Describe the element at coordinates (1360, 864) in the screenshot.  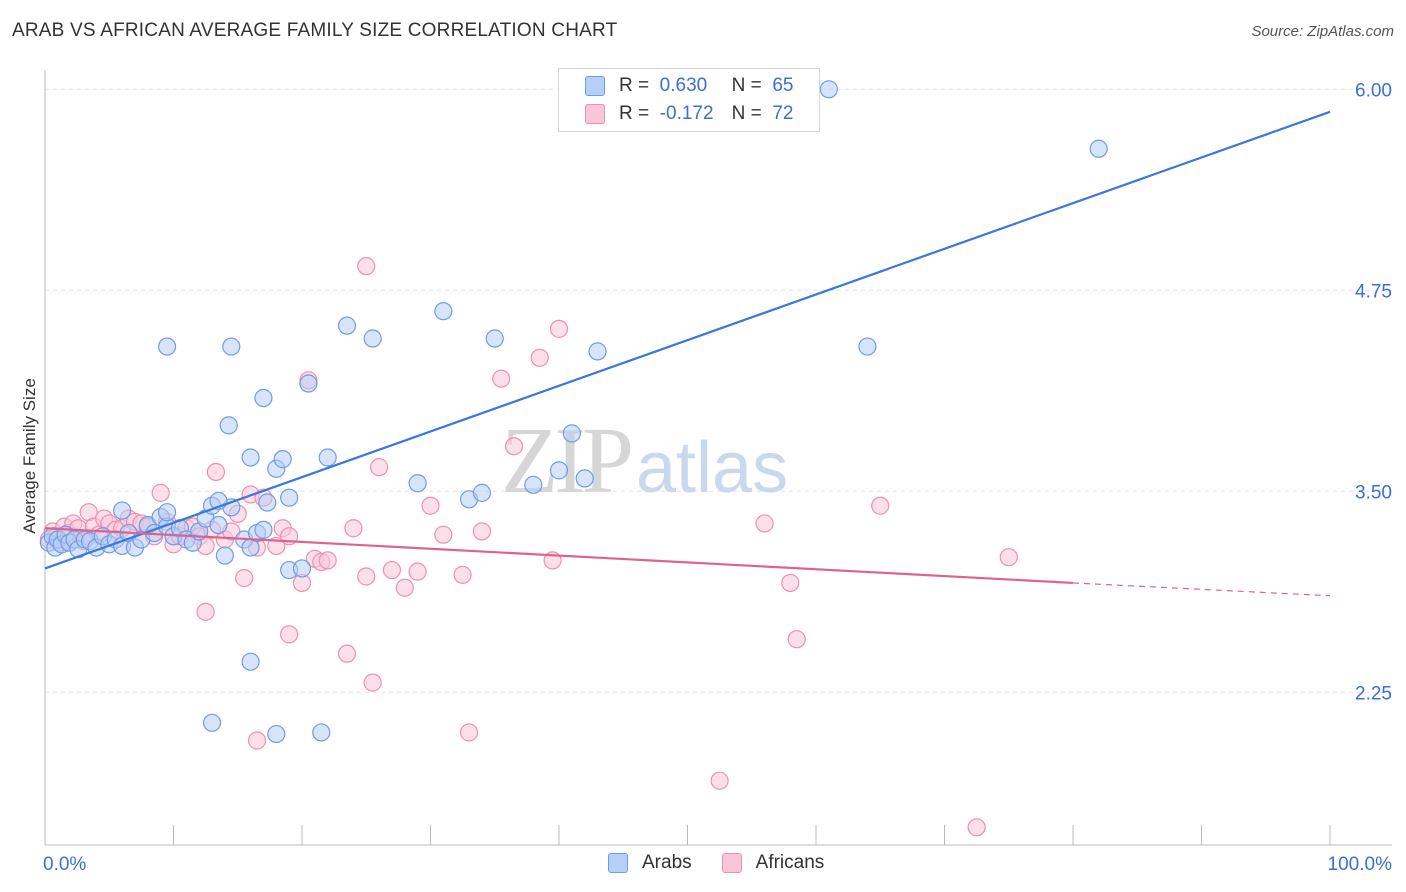
I see `x-tick-label: 100.0%` at that location.